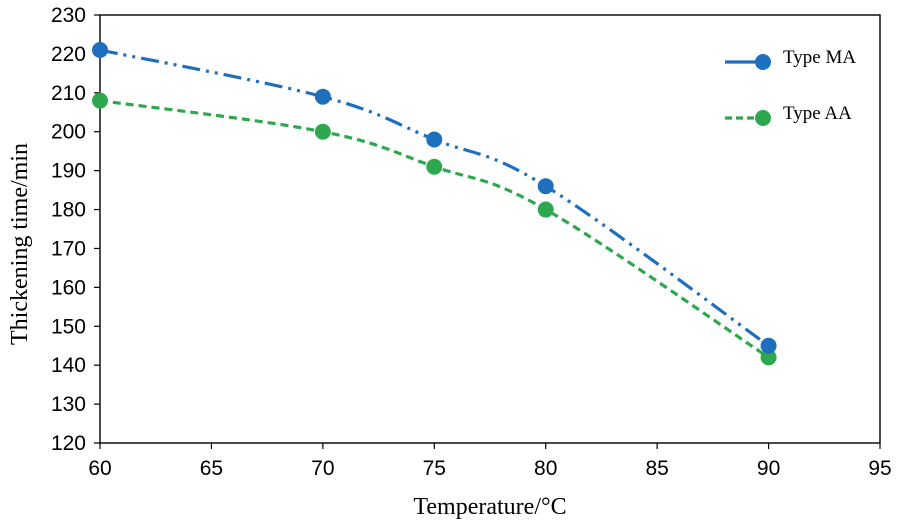 This screenshot has width=900, height=525. I want to click on x-tick-label: 95, so click(879, 468).